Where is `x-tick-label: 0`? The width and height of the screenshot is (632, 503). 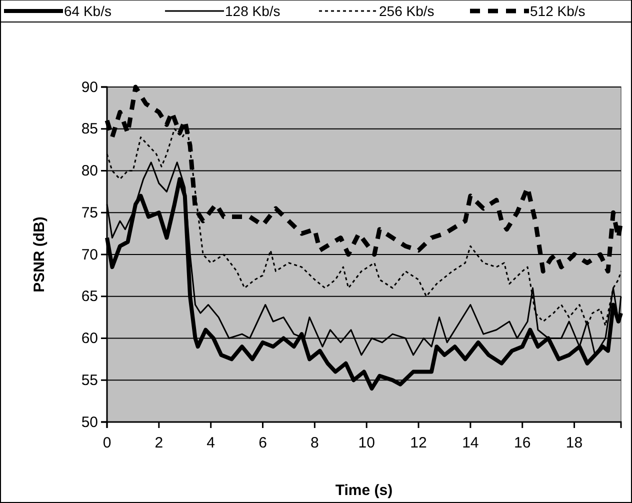
x-tick-label: 0 is located at coordinates (107, 443).